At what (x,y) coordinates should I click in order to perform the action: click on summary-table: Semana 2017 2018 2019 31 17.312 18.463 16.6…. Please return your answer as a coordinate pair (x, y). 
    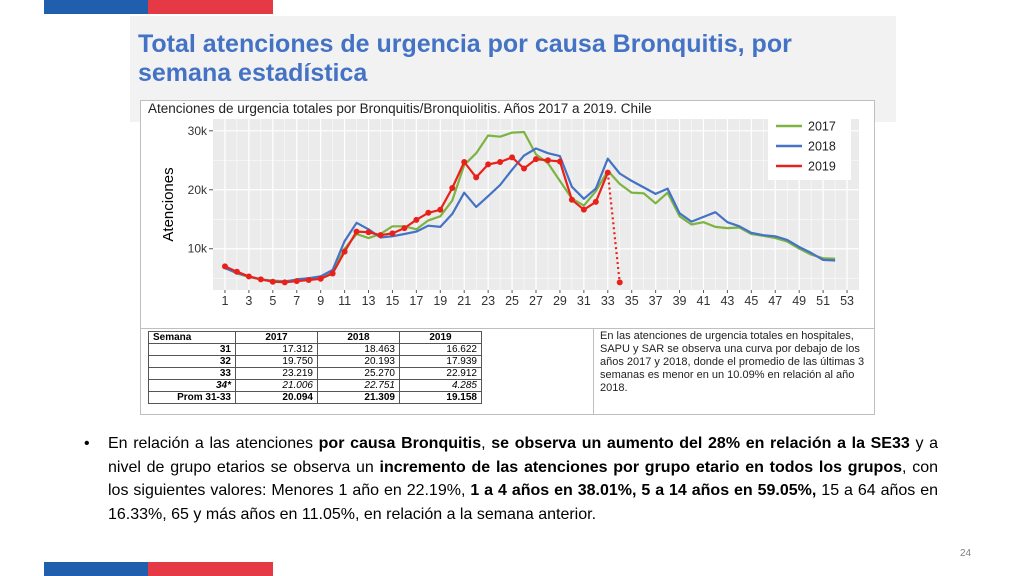
    Looking at the image, I should click on (315, 367).